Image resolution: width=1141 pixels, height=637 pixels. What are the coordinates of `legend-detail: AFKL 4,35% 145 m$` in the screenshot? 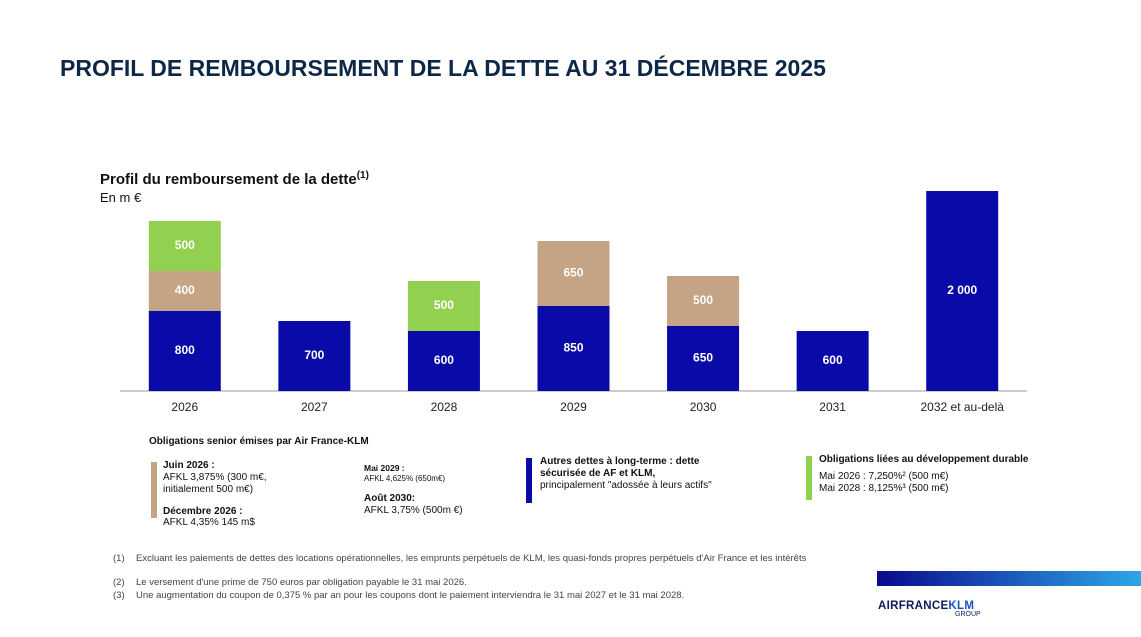 It's located at (209, 522).